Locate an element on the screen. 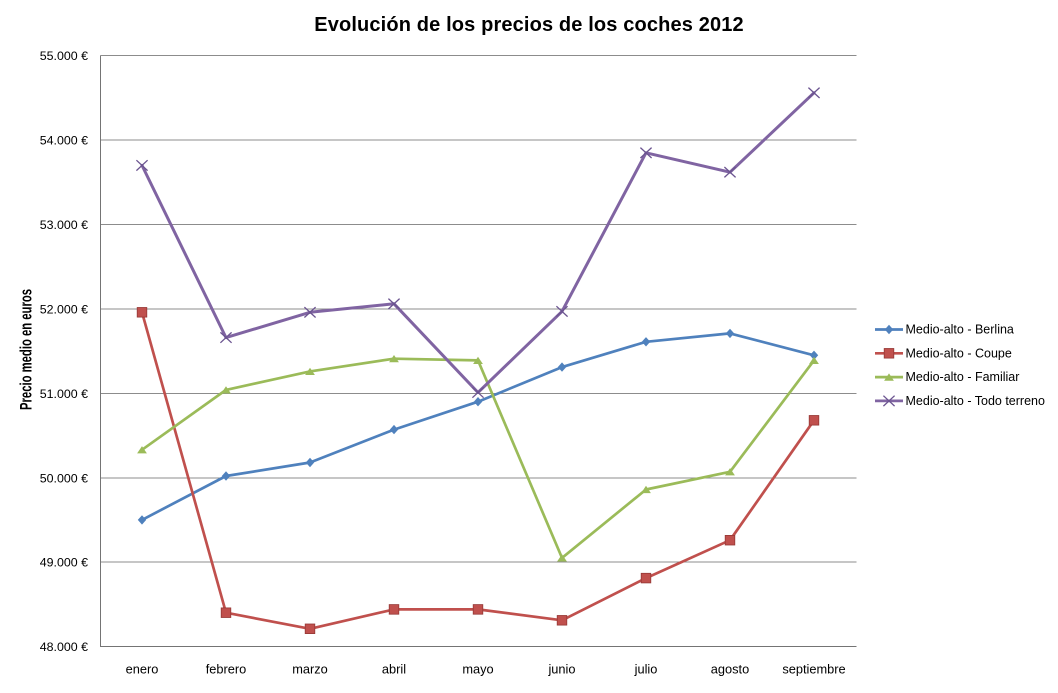  svg-text: agosto is located at coordinates (730, 668).